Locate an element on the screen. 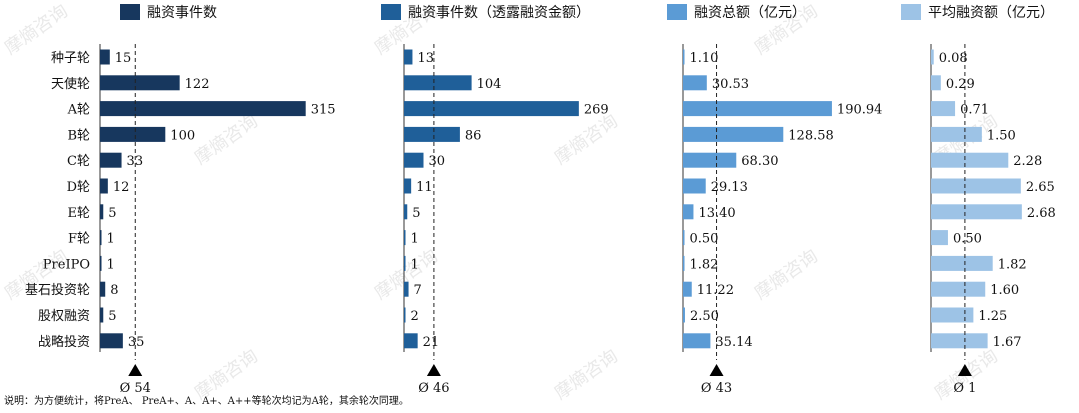 This screenshot has width=1079, height=413. data-label: 21 is located at coordinates (431, 342).